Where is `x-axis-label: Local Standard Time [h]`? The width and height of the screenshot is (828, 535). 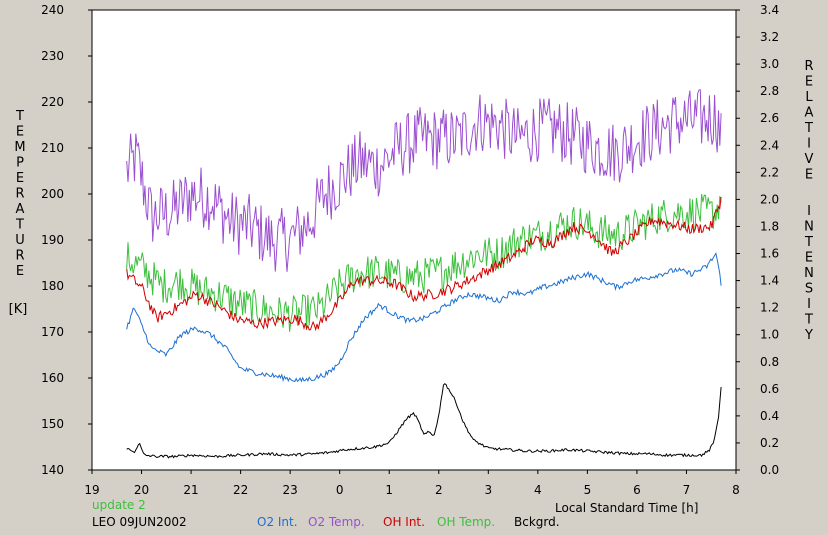 x-axis-label: Local Standard Time [h] is located at coordinates (626, 508).